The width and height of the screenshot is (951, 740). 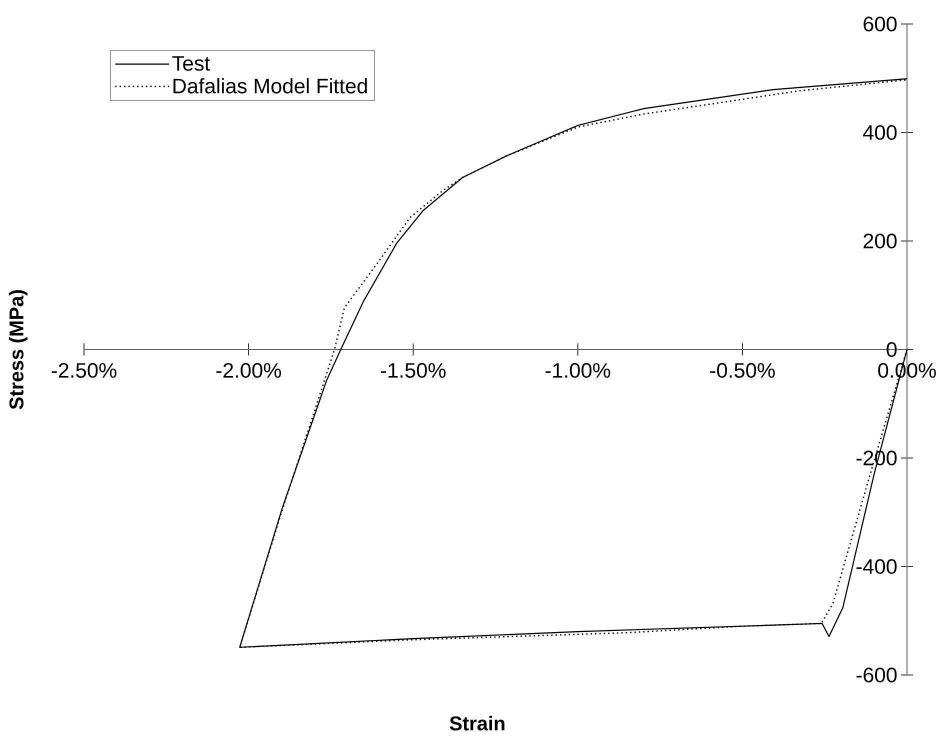 What do you see at coordinates (880, 24) in the screenshot?
I see `y-tick-label: 600` at bounding box center [880, 24].